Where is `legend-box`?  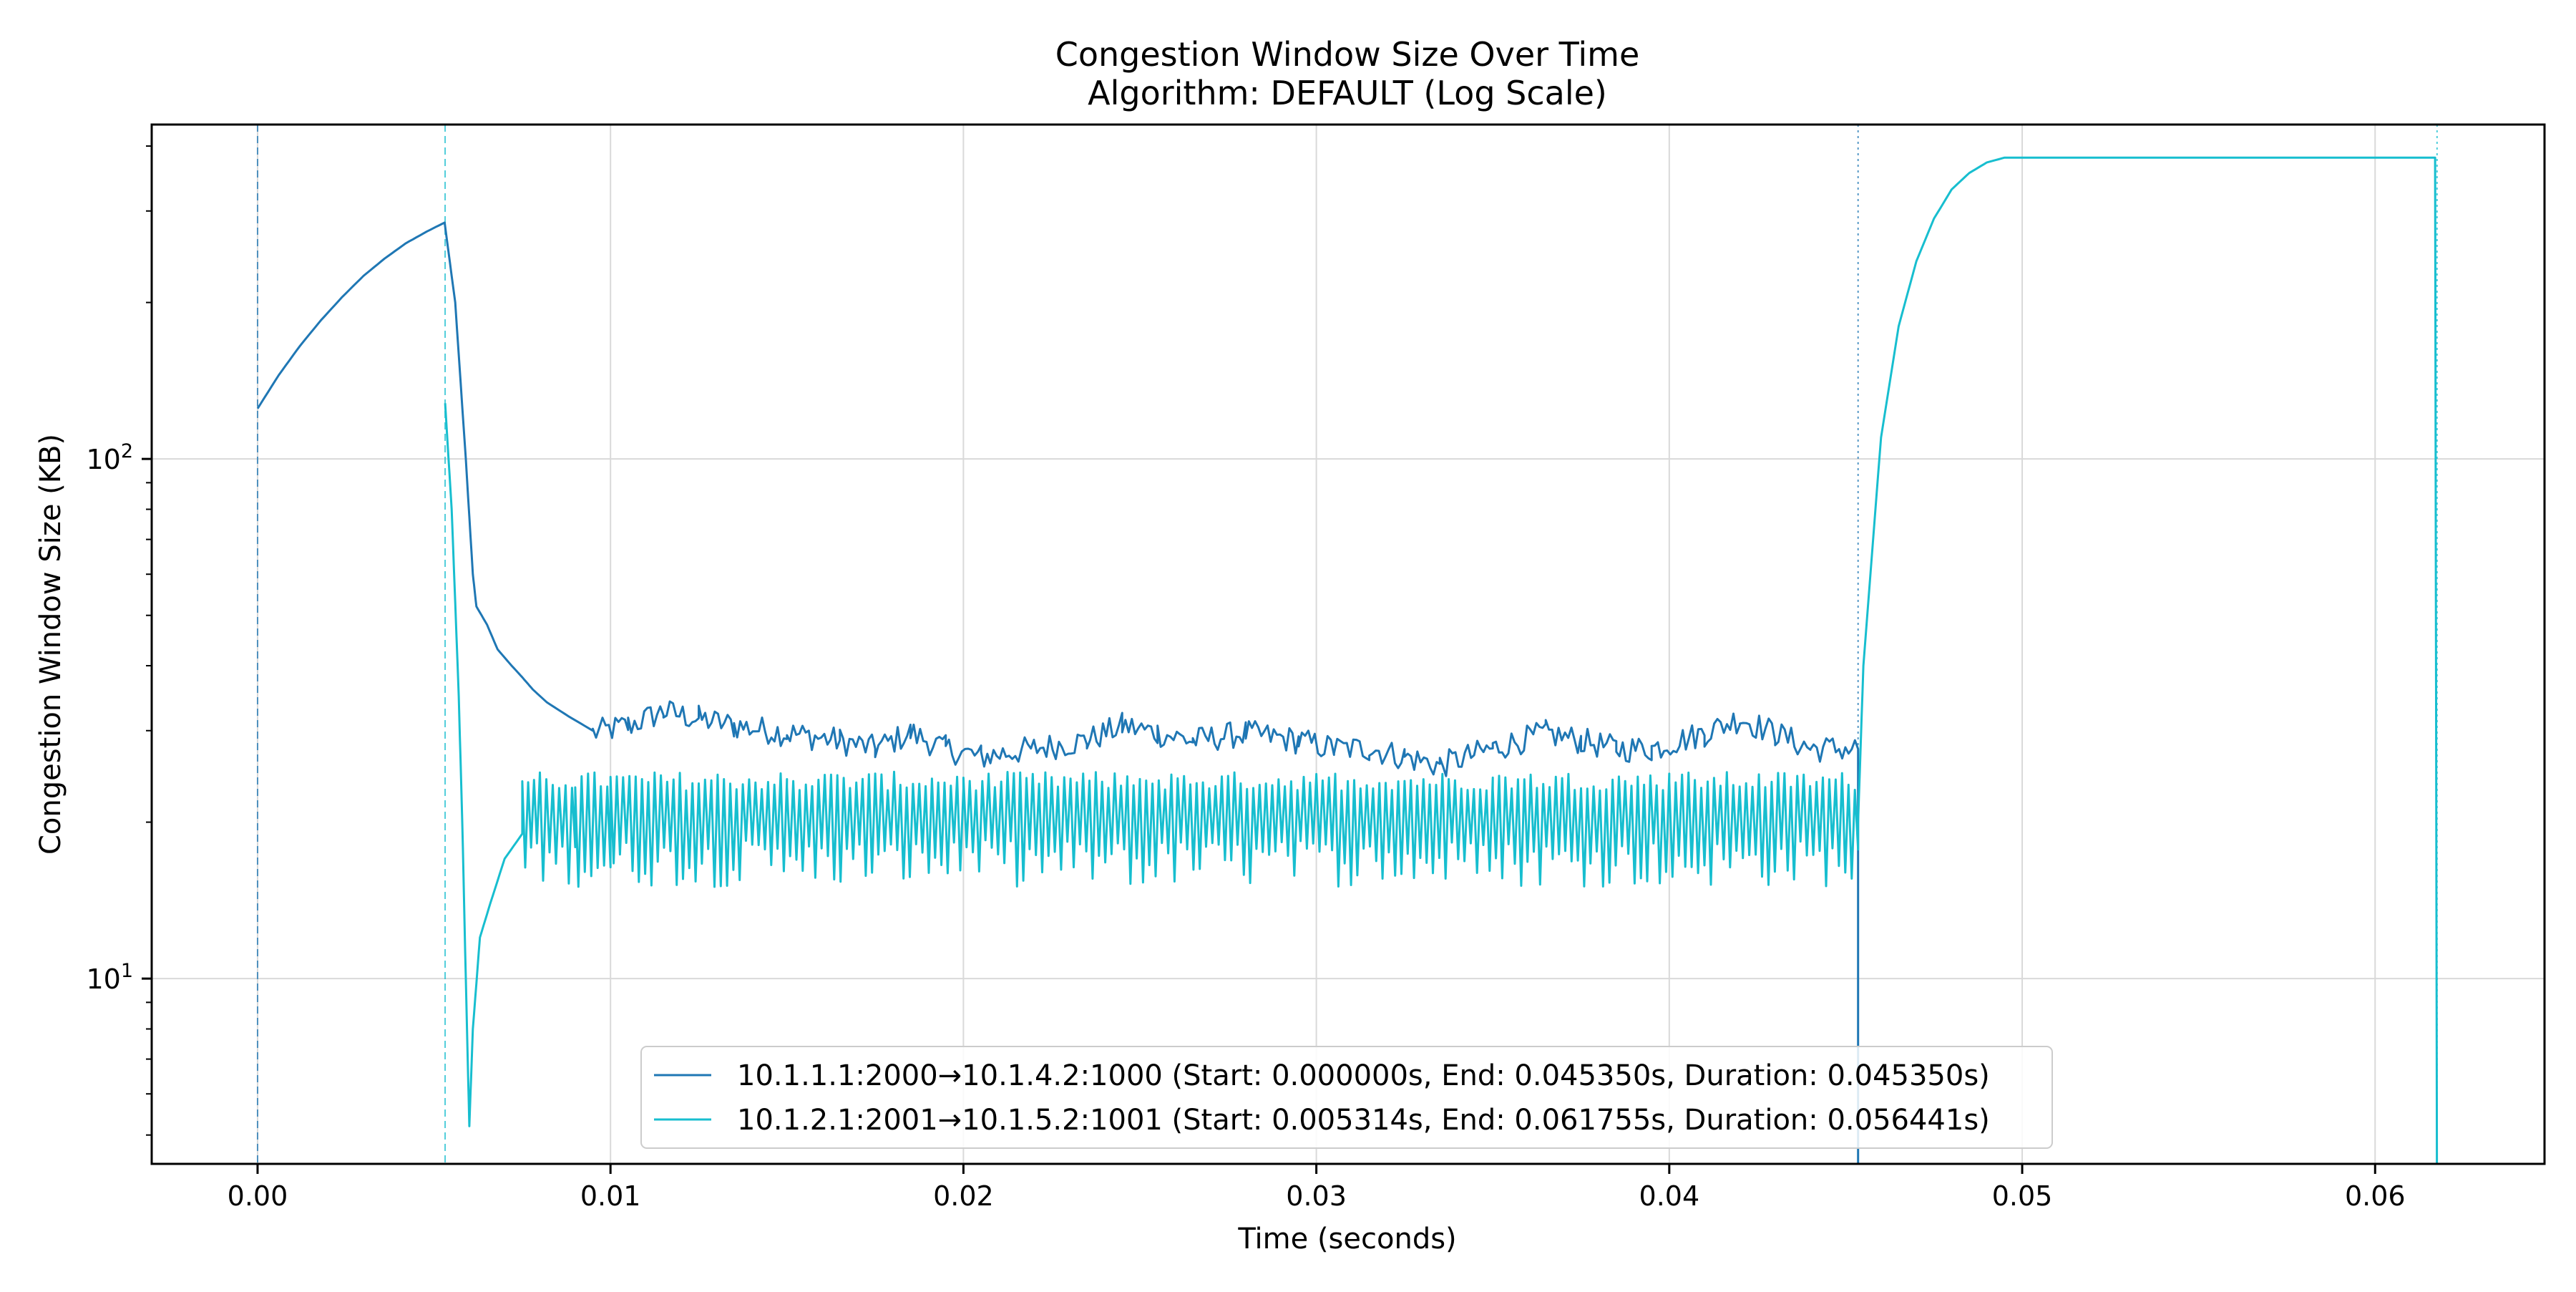
legend-box is located at coordinates (1346, 1097).